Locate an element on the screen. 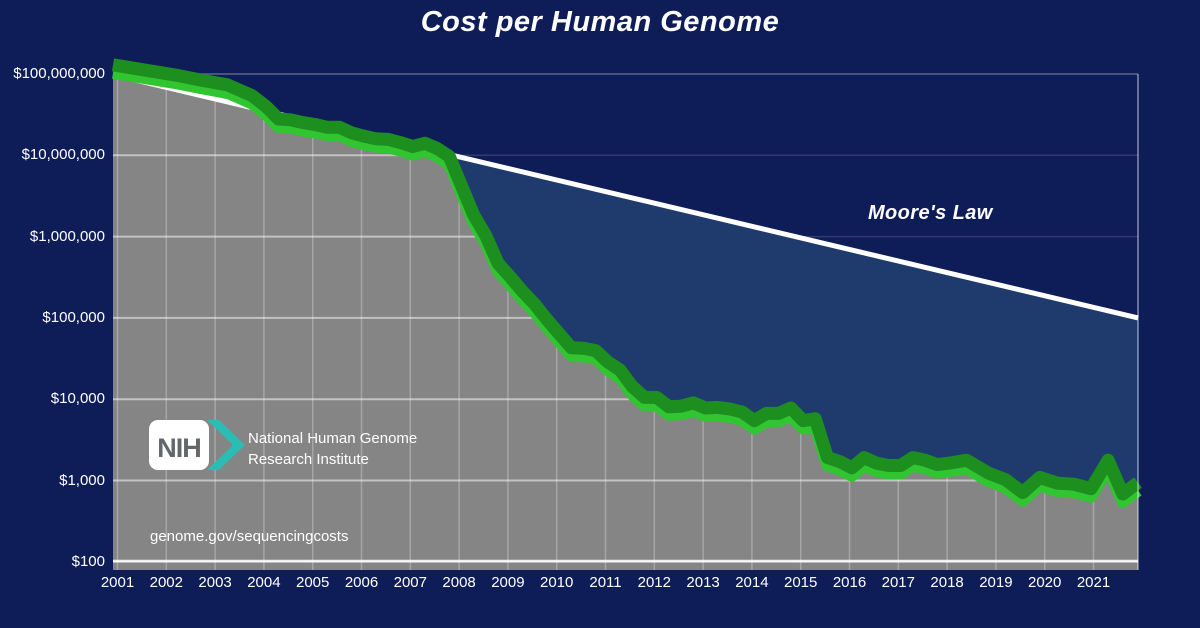 The width and height of the screenshot is (1200, 628). x-axis-label: 2015 is located at coordinates (801, 582).